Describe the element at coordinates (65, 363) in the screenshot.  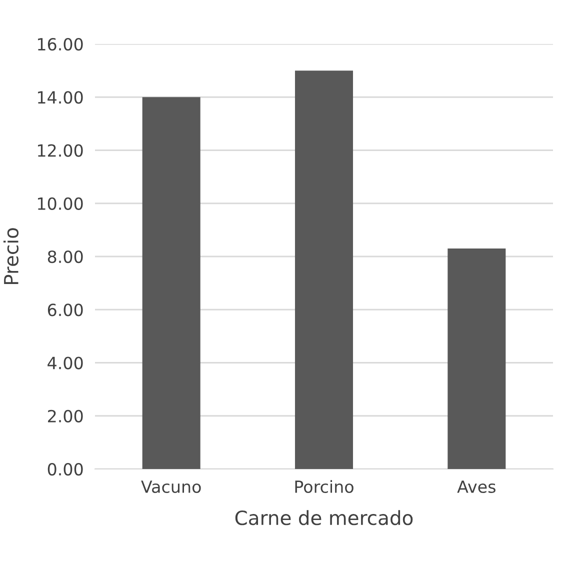
I see `y-tick-label: 4.00` at that location.